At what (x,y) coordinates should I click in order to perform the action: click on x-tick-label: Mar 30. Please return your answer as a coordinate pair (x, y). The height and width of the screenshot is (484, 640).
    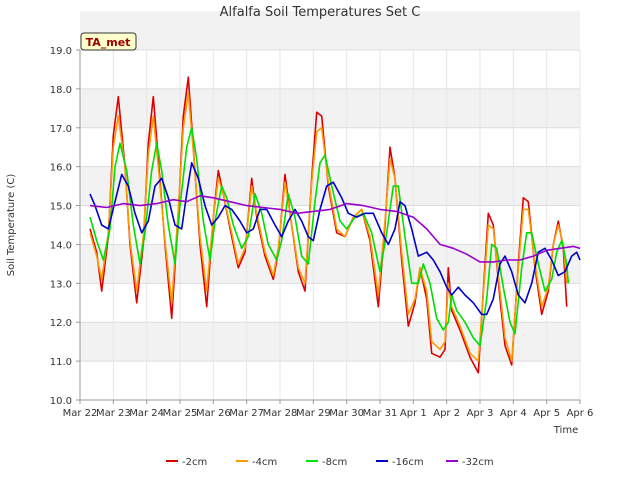
    Looking at the image, I should click on (346, 413).